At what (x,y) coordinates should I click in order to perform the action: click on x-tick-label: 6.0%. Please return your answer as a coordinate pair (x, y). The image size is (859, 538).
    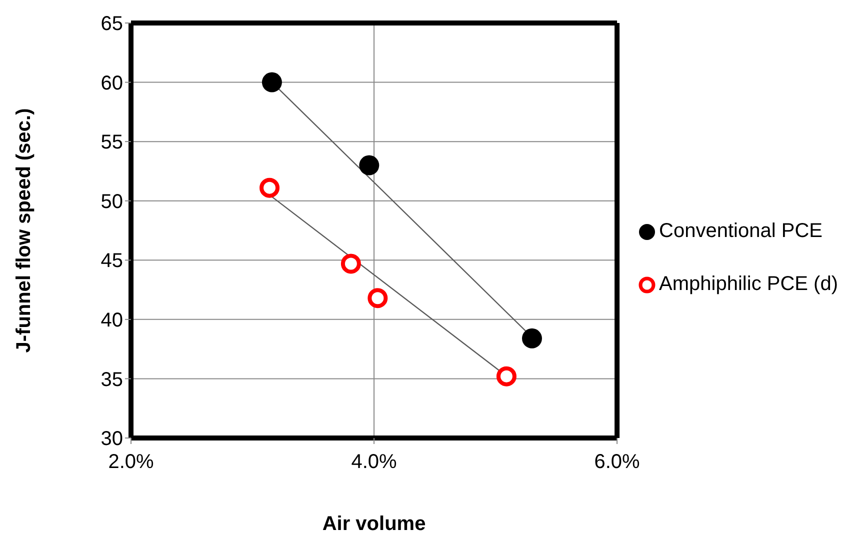
    Looking at the image, I should click on (617, 462).